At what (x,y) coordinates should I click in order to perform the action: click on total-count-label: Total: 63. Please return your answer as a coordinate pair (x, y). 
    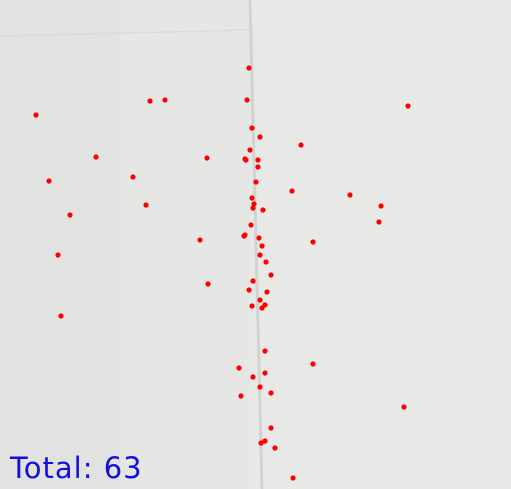
    Looking at the image, I should click on (76, 468).